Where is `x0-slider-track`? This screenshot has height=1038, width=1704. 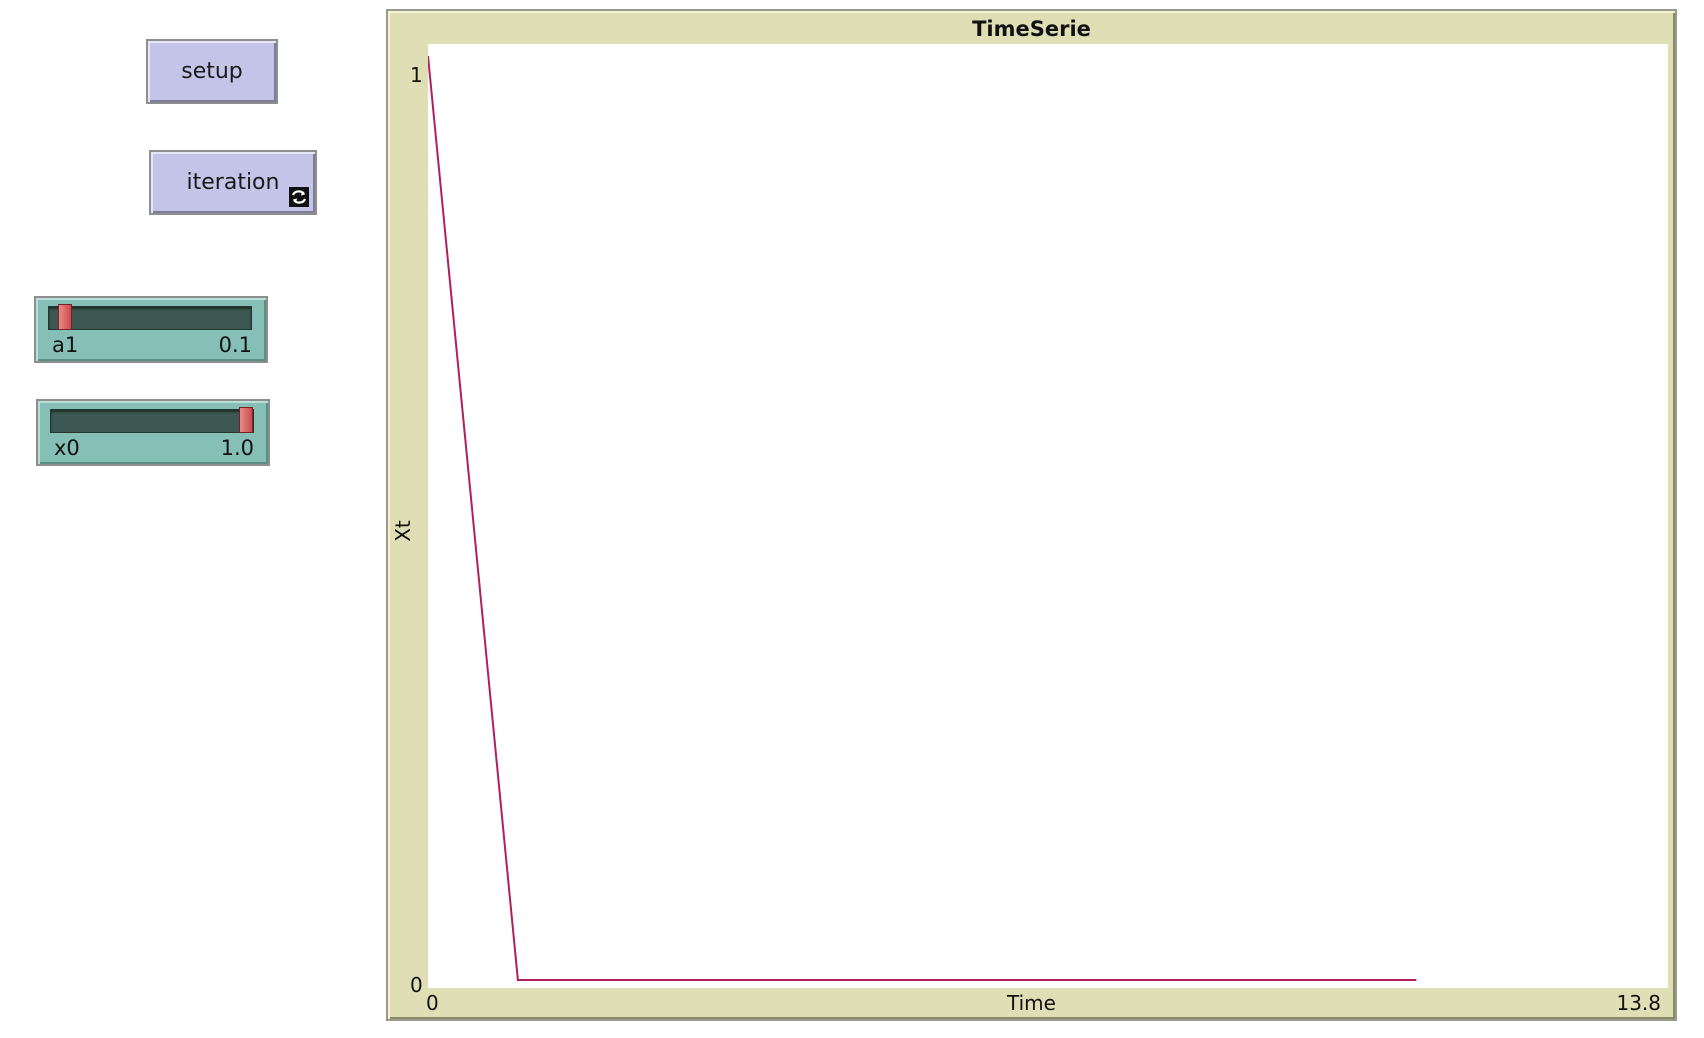
x0-slider-track is located at coordinates (152, 420).